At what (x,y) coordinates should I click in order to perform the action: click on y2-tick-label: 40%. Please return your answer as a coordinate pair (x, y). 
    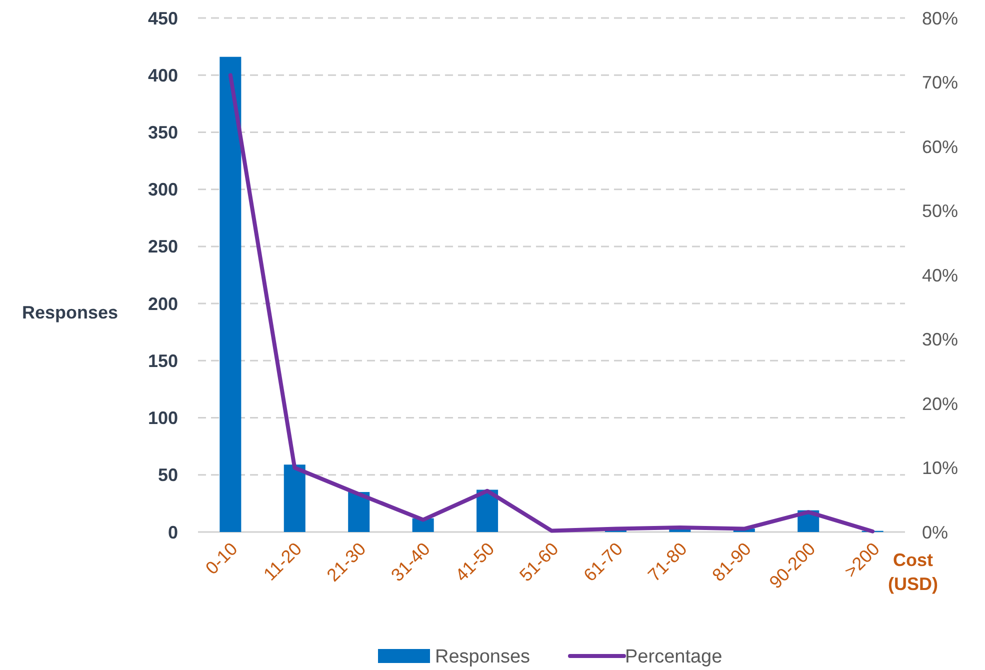
    Looking at the image, I should click on (940, 275).